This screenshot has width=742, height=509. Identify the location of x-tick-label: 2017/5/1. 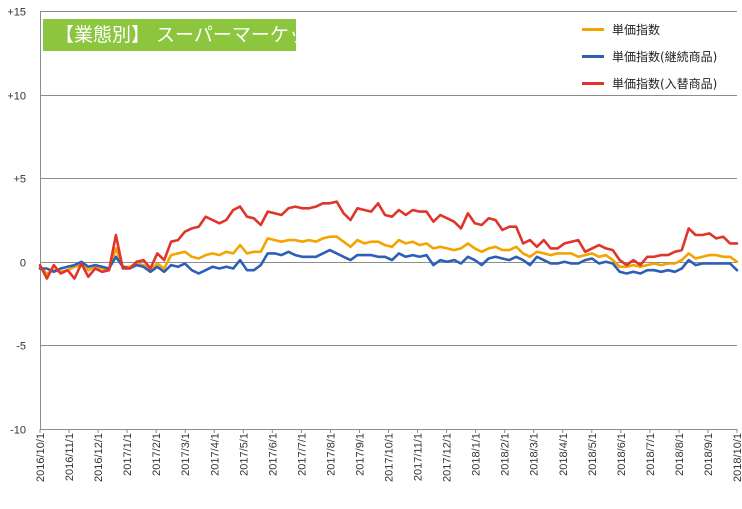
(244, 454).